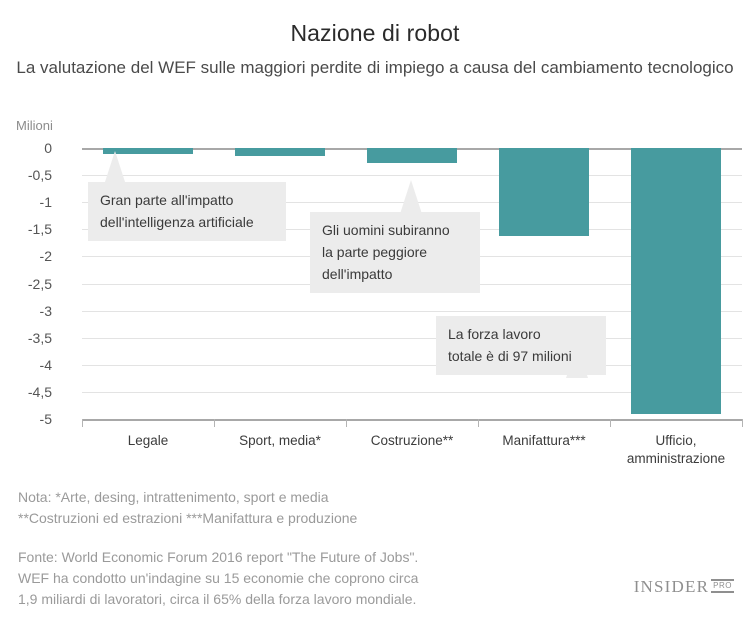  Describe the element at coordinates (45, 256) in the screenshot. I see `y-axis-tick-label: -2` at that location.